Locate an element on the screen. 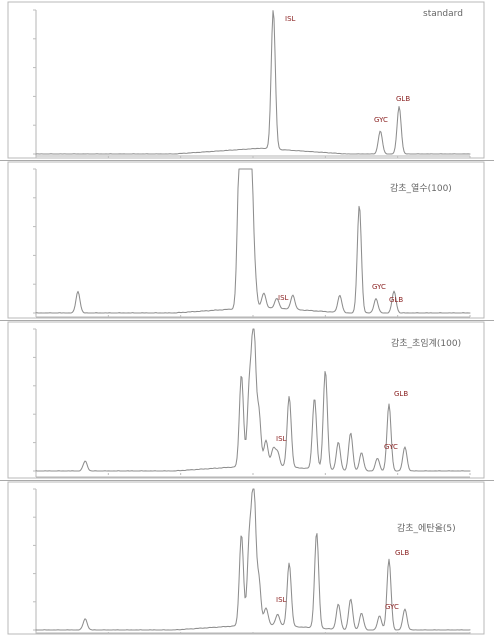  panel-title-hot-water: 감초_열수(100) is located at coordinates (421, 189).